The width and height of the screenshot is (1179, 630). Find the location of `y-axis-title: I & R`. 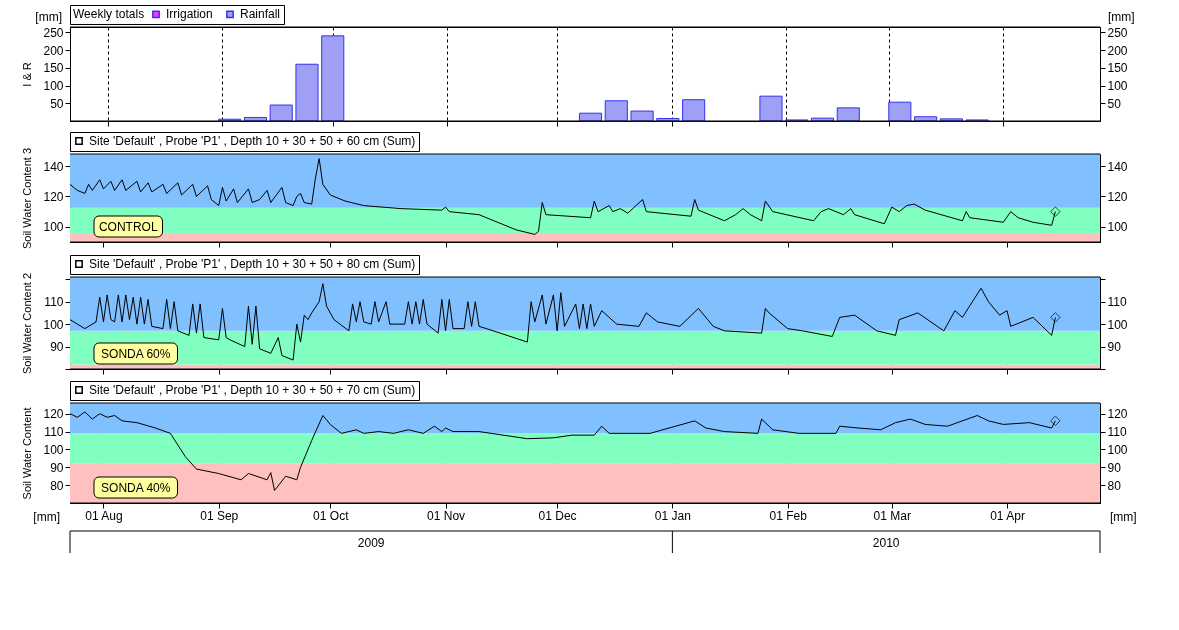

y-axis-title: I & R is located at coordinates (26, 74).